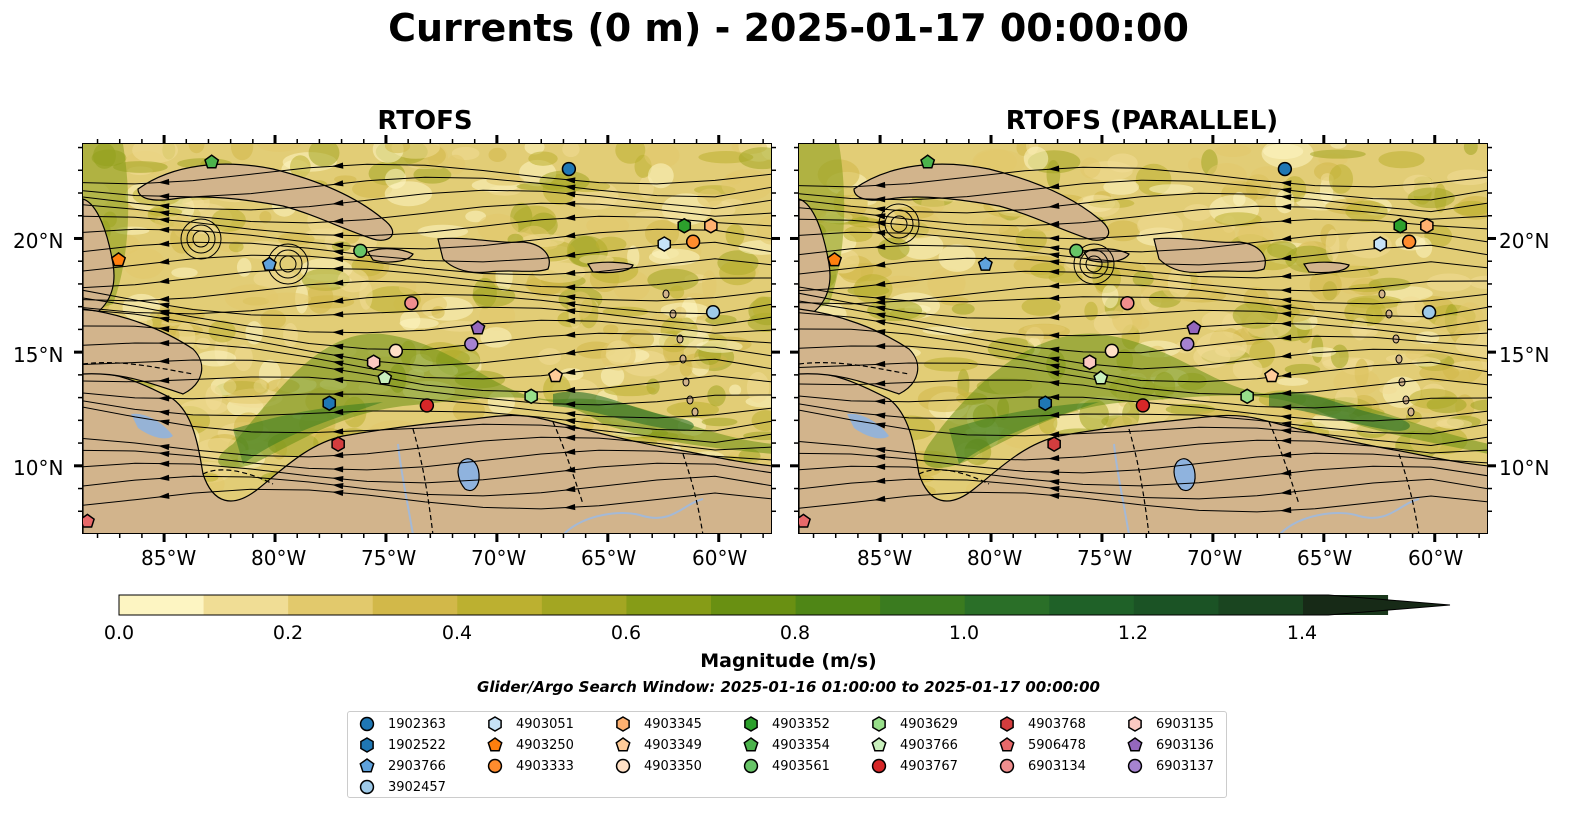 The height and width of the screenshot is (827, 1577). I want to click on panel-title-rtofs: RTOFS, so click(425, 121).